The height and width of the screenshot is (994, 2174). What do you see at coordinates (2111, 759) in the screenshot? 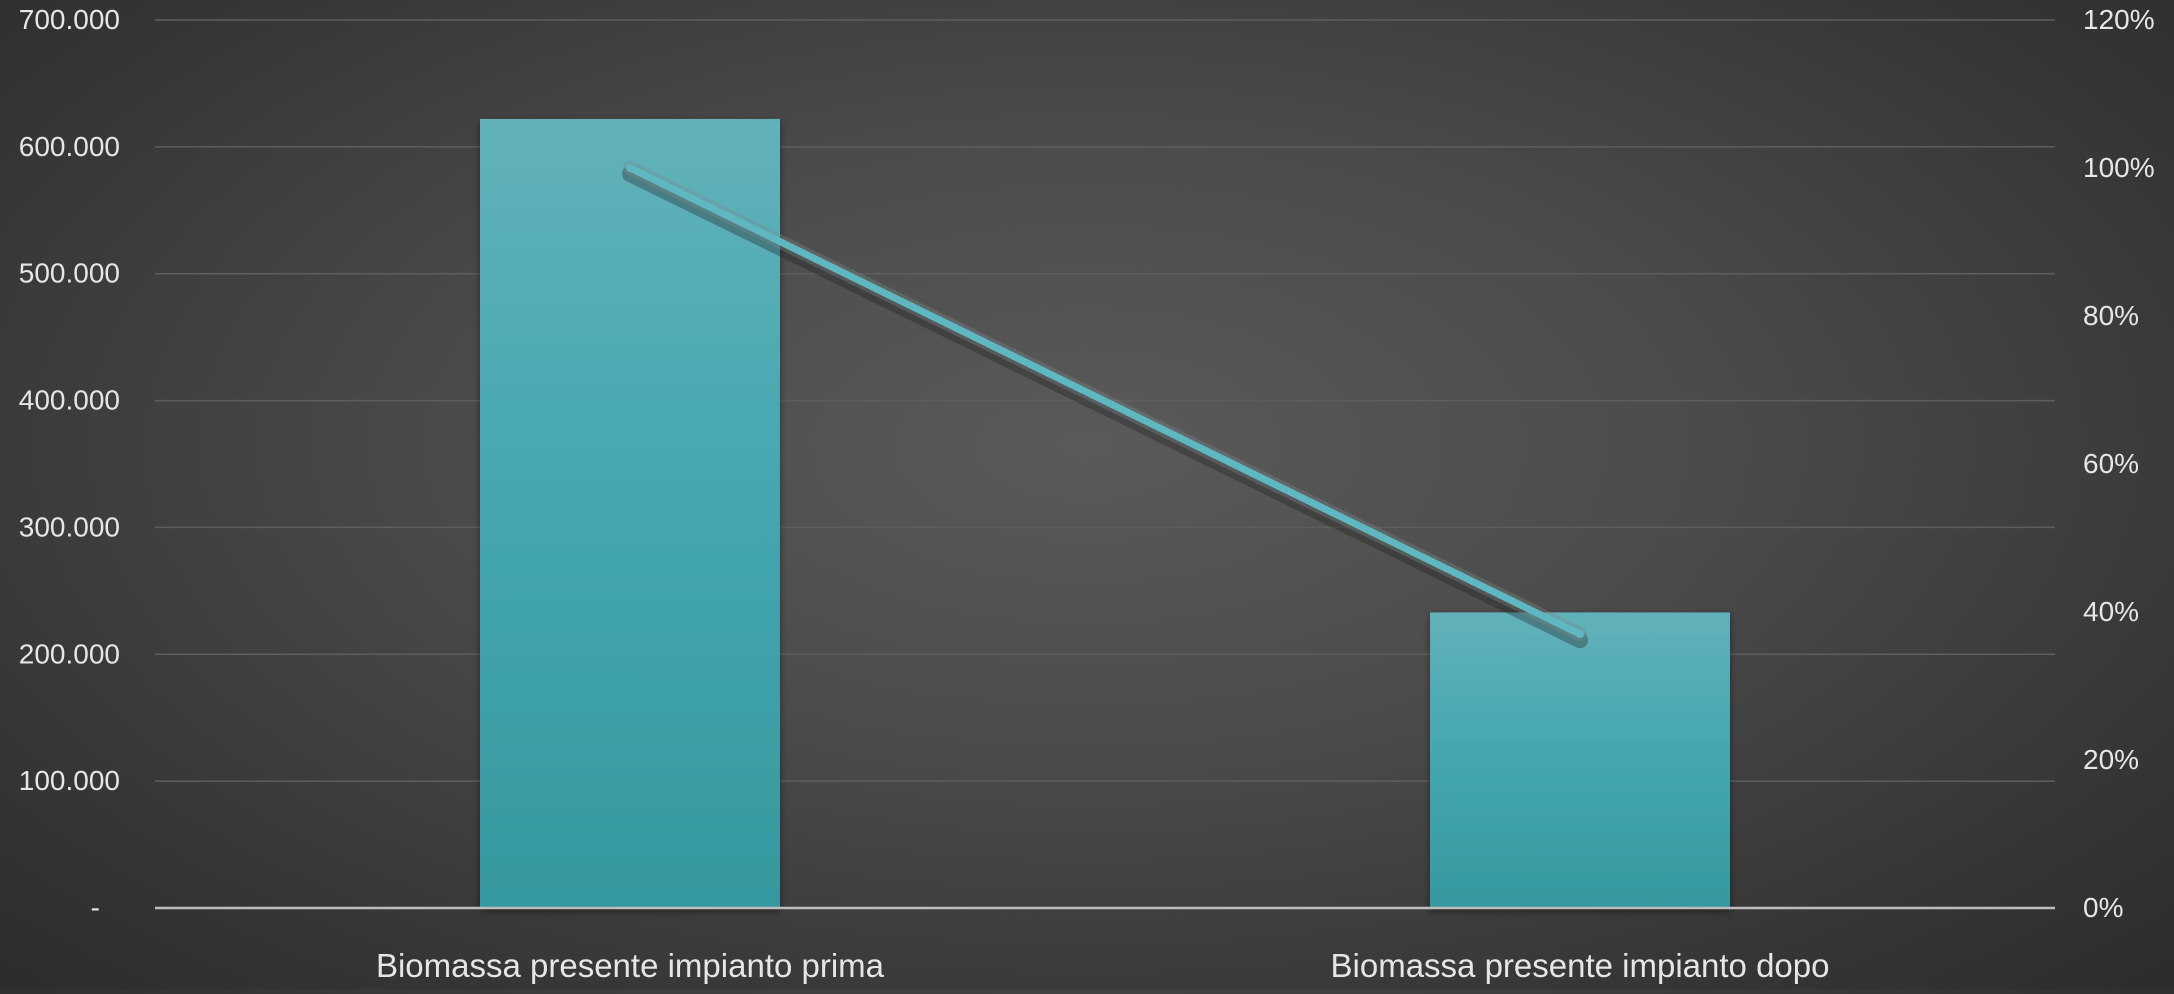
I see `y-right-tick-label: 20%` at bounding box center [2111, 759].